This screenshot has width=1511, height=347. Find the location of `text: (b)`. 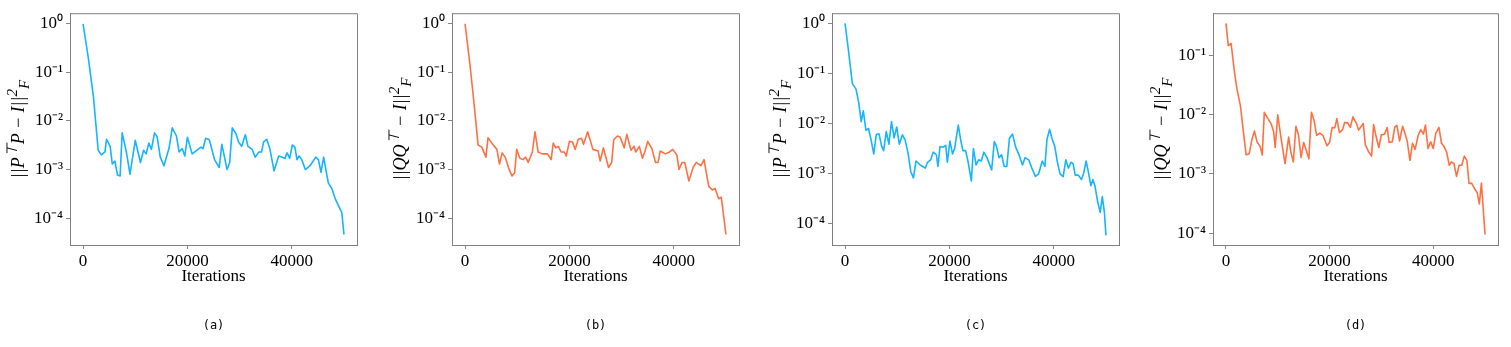

text: (b) is located at coordinates (595, 325).